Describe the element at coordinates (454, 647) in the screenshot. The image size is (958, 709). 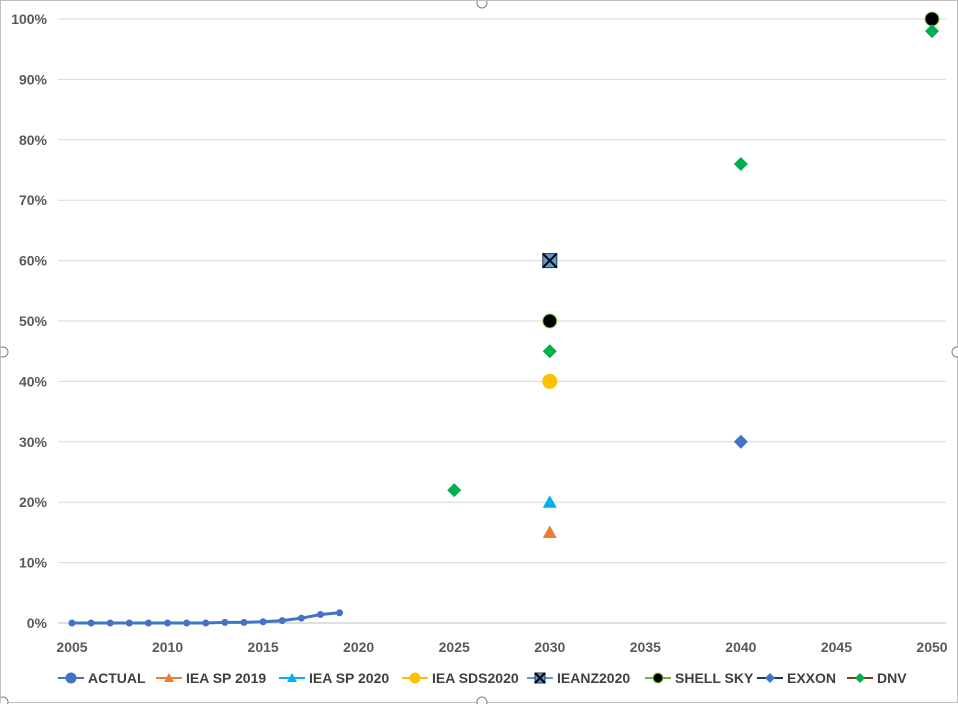
I see `x-tick-label: 2025` at that location.